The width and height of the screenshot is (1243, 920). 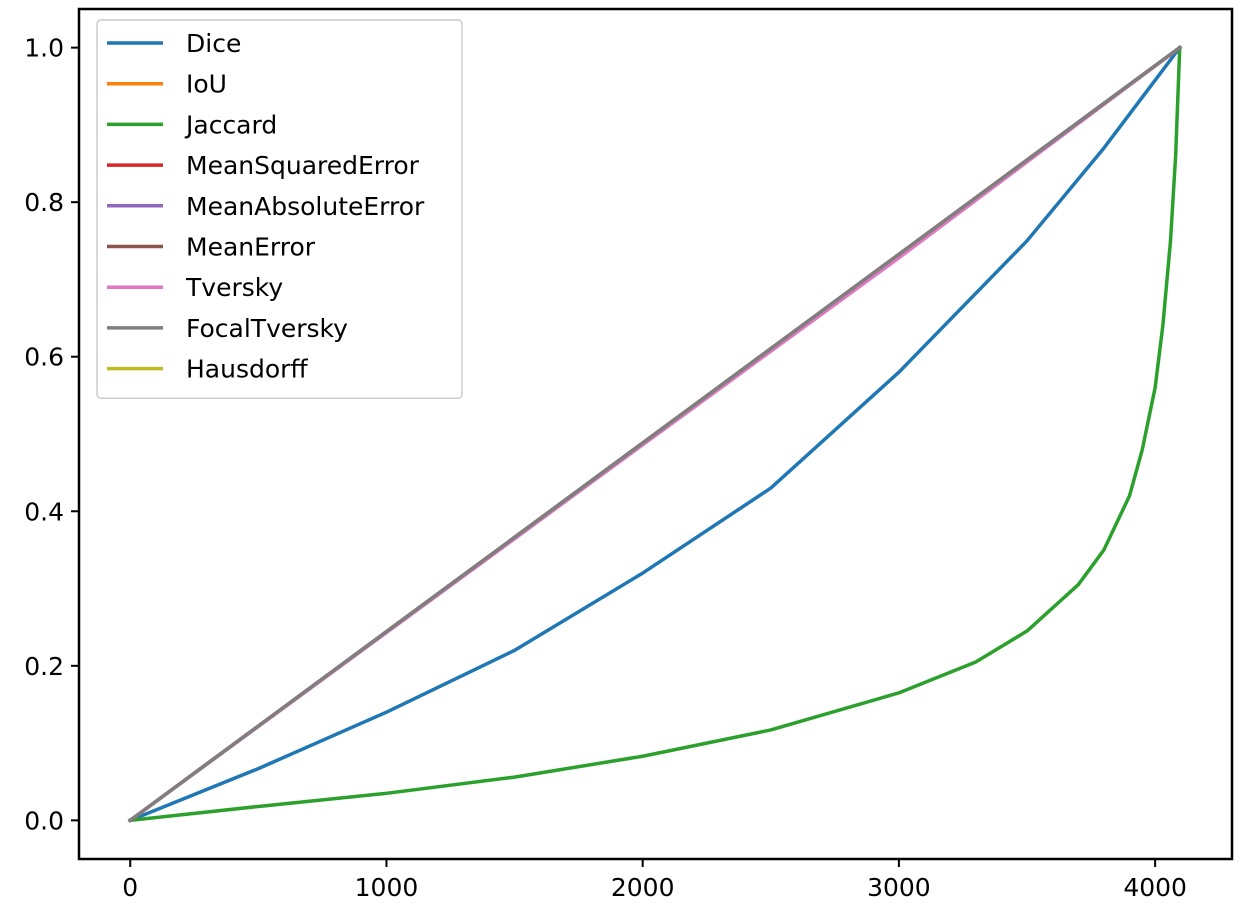 What do you see at coordinates (234, 287) in the screenshot?
I see `legend-label-tversky: Tversky` at bounding box center [234, 287].